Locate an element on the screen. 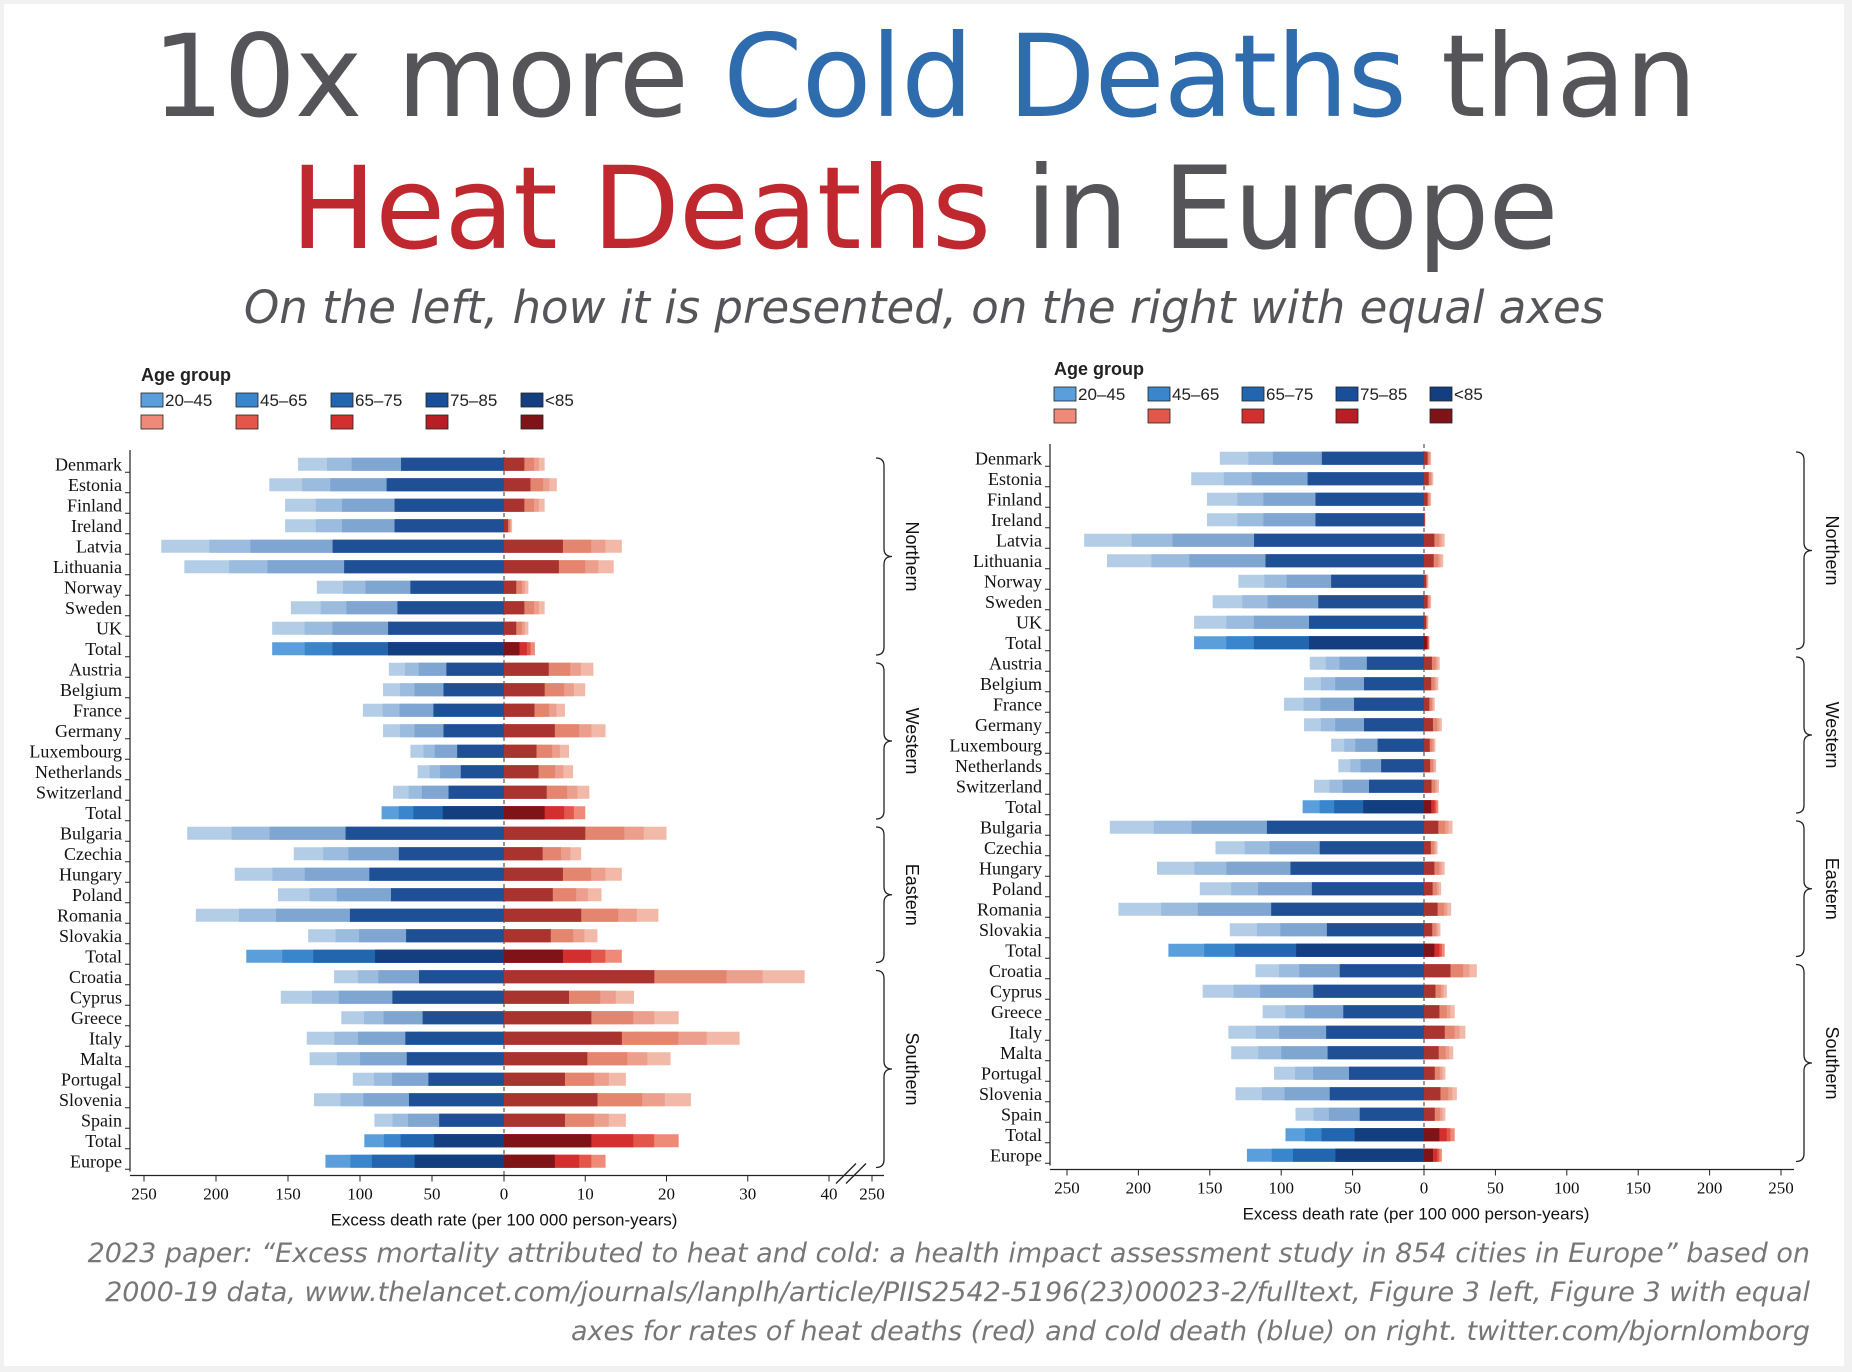 The image size is (1852, 1372). x-tick-label: 50 is located at coordinates (1495, 1188).